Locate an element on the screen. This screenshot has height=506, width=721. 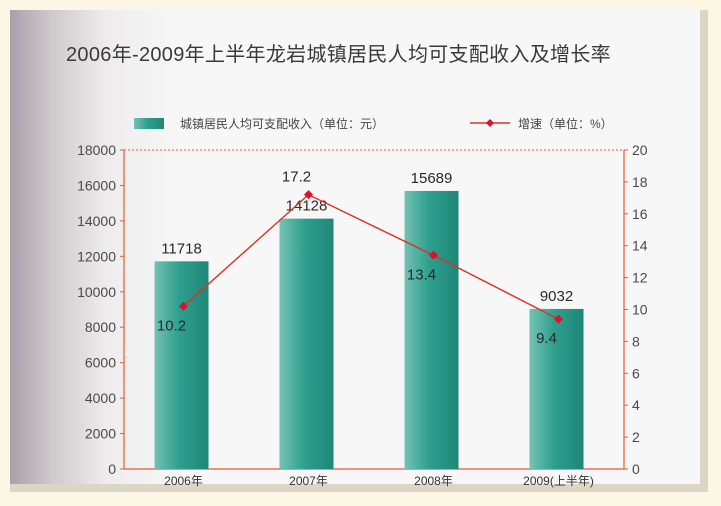
x-category-label: 2008年 is located at coordinates (433, 481).